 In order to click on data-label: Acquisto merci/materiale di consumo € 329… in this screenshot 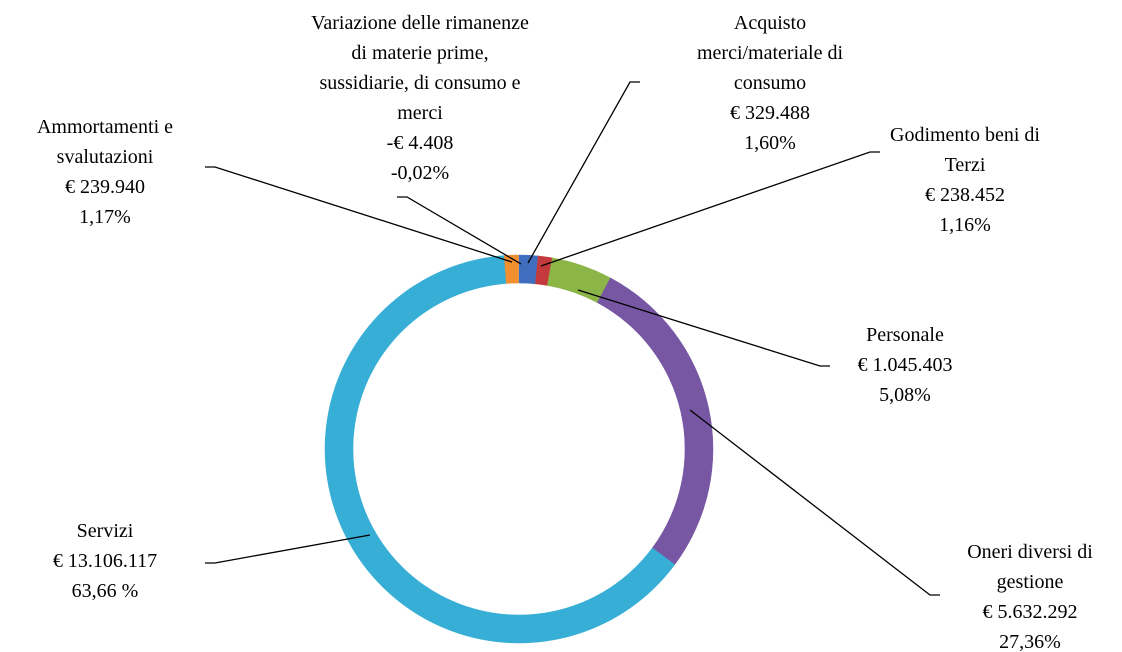, I will do `click(770, 83)`.